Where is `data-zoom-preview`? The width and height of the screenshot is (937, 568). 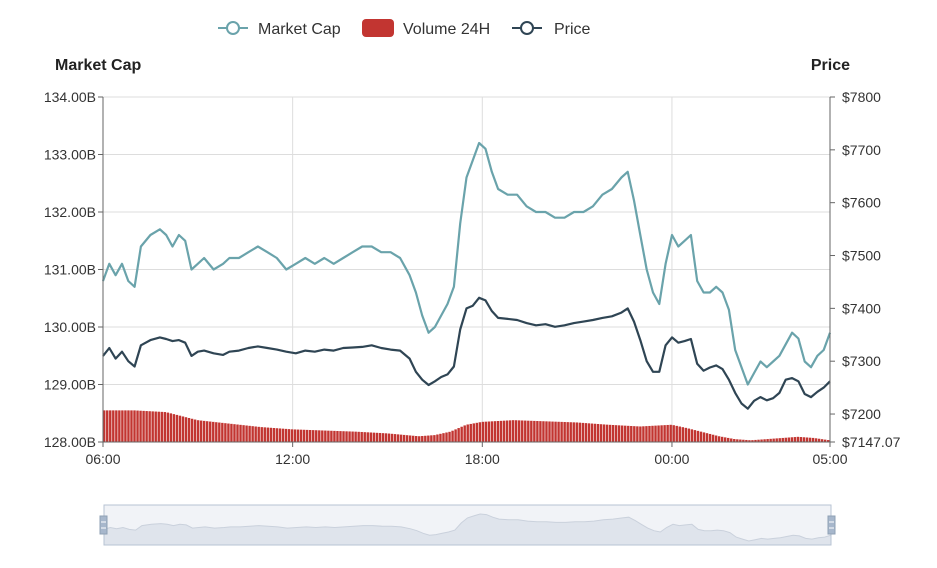 data-zoom-preview is located at coordinates (467, 529).